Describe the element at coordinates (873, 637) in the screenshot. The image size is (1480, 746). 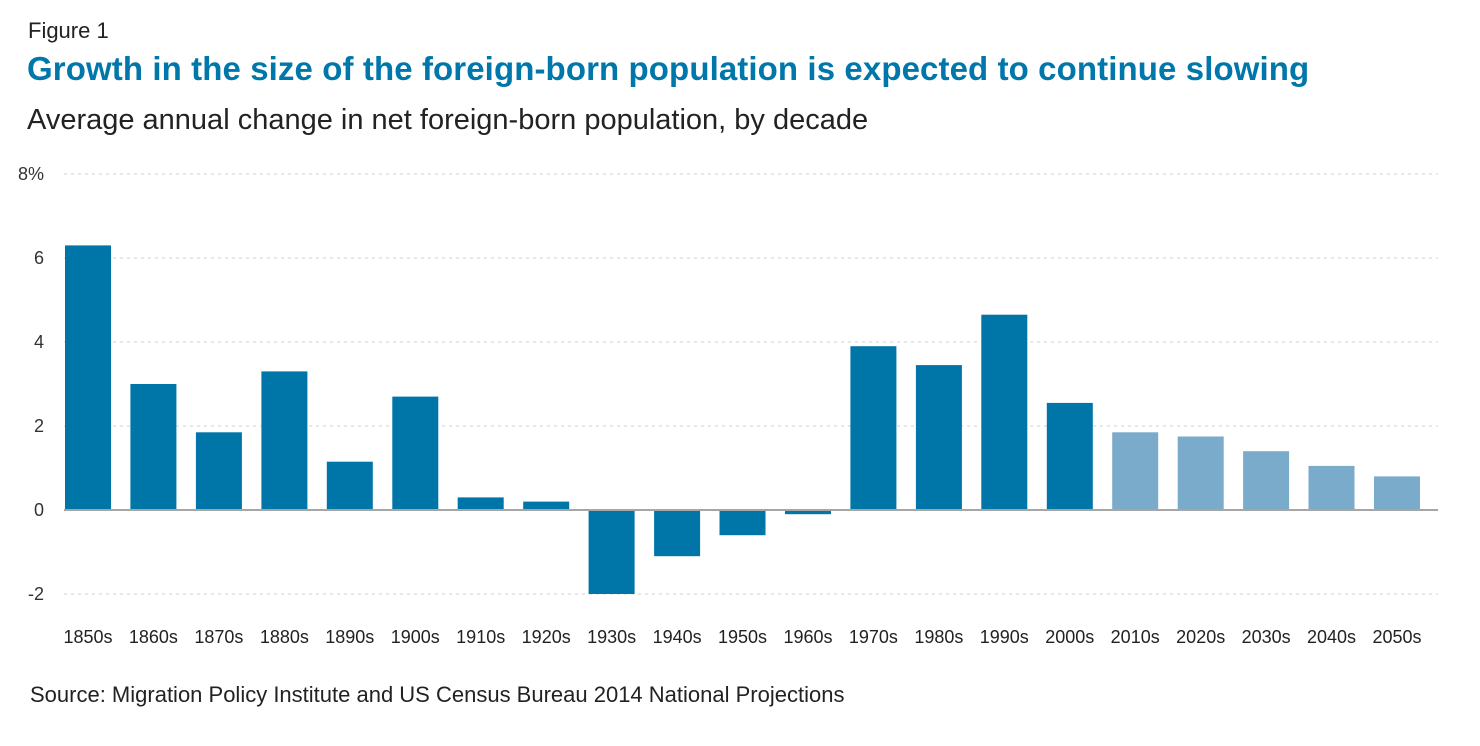
I see `x-tick-label: 1970s` at that location.